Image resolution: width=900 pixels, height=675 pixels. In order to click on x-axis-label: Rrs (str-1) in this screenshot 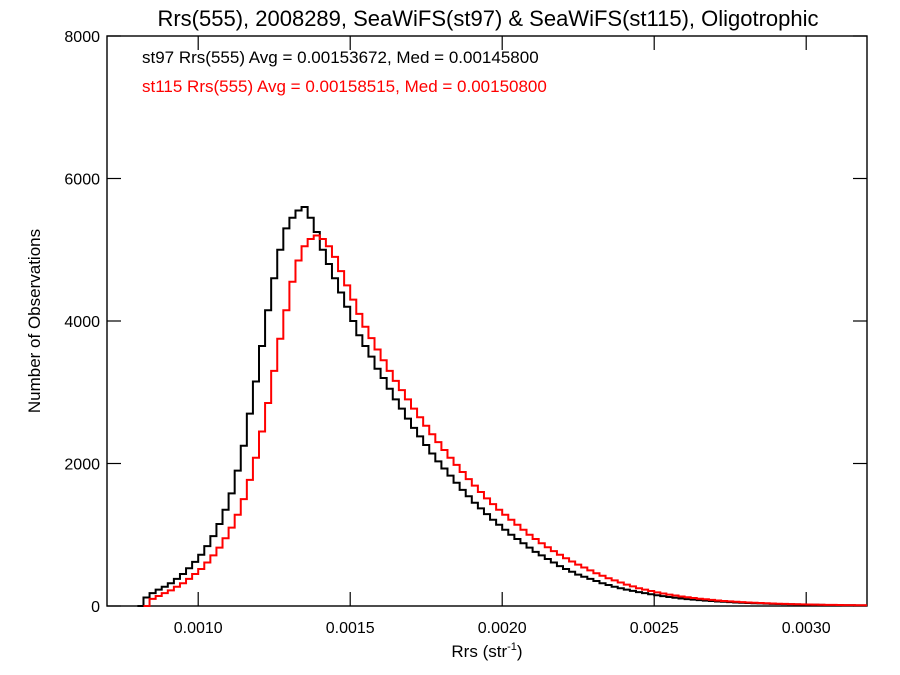, I will do `click(486, 651)`.